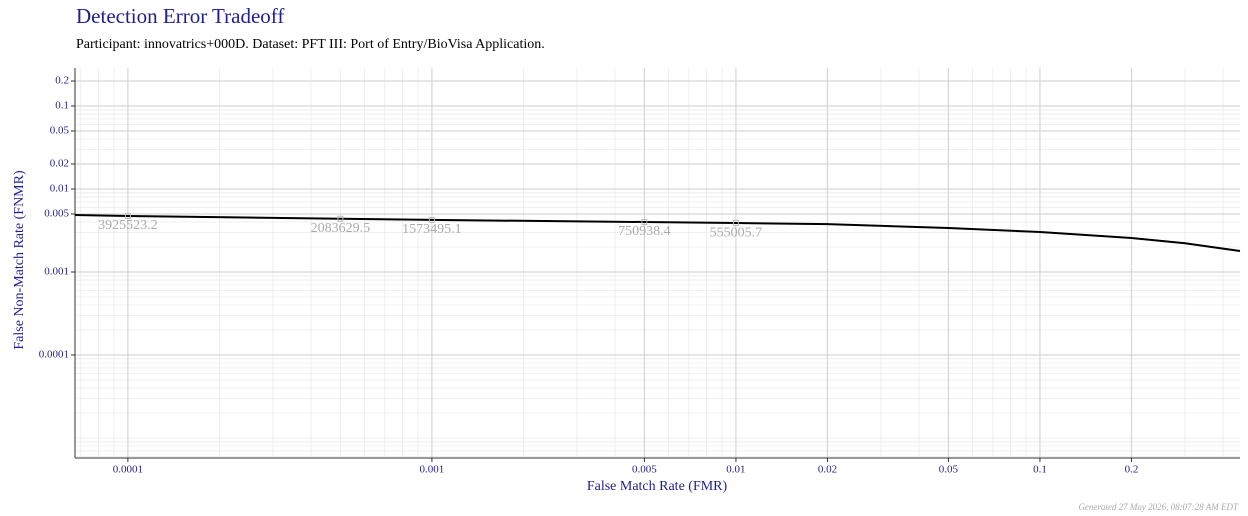 The width and height of the screenshot is (1248, 516). Describe the element at coordinates (644, 231) in the screenshot. I see `threshold-label: 750938.4` at that location.